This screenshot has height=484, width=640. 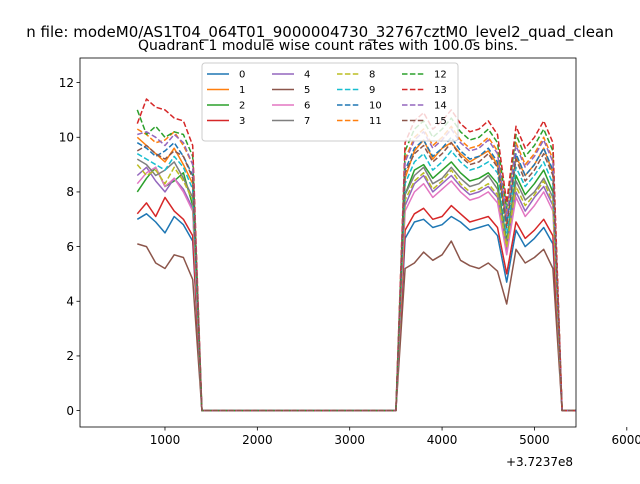 I want to click on legend-label-8: 8, so click(x=372, y=75).